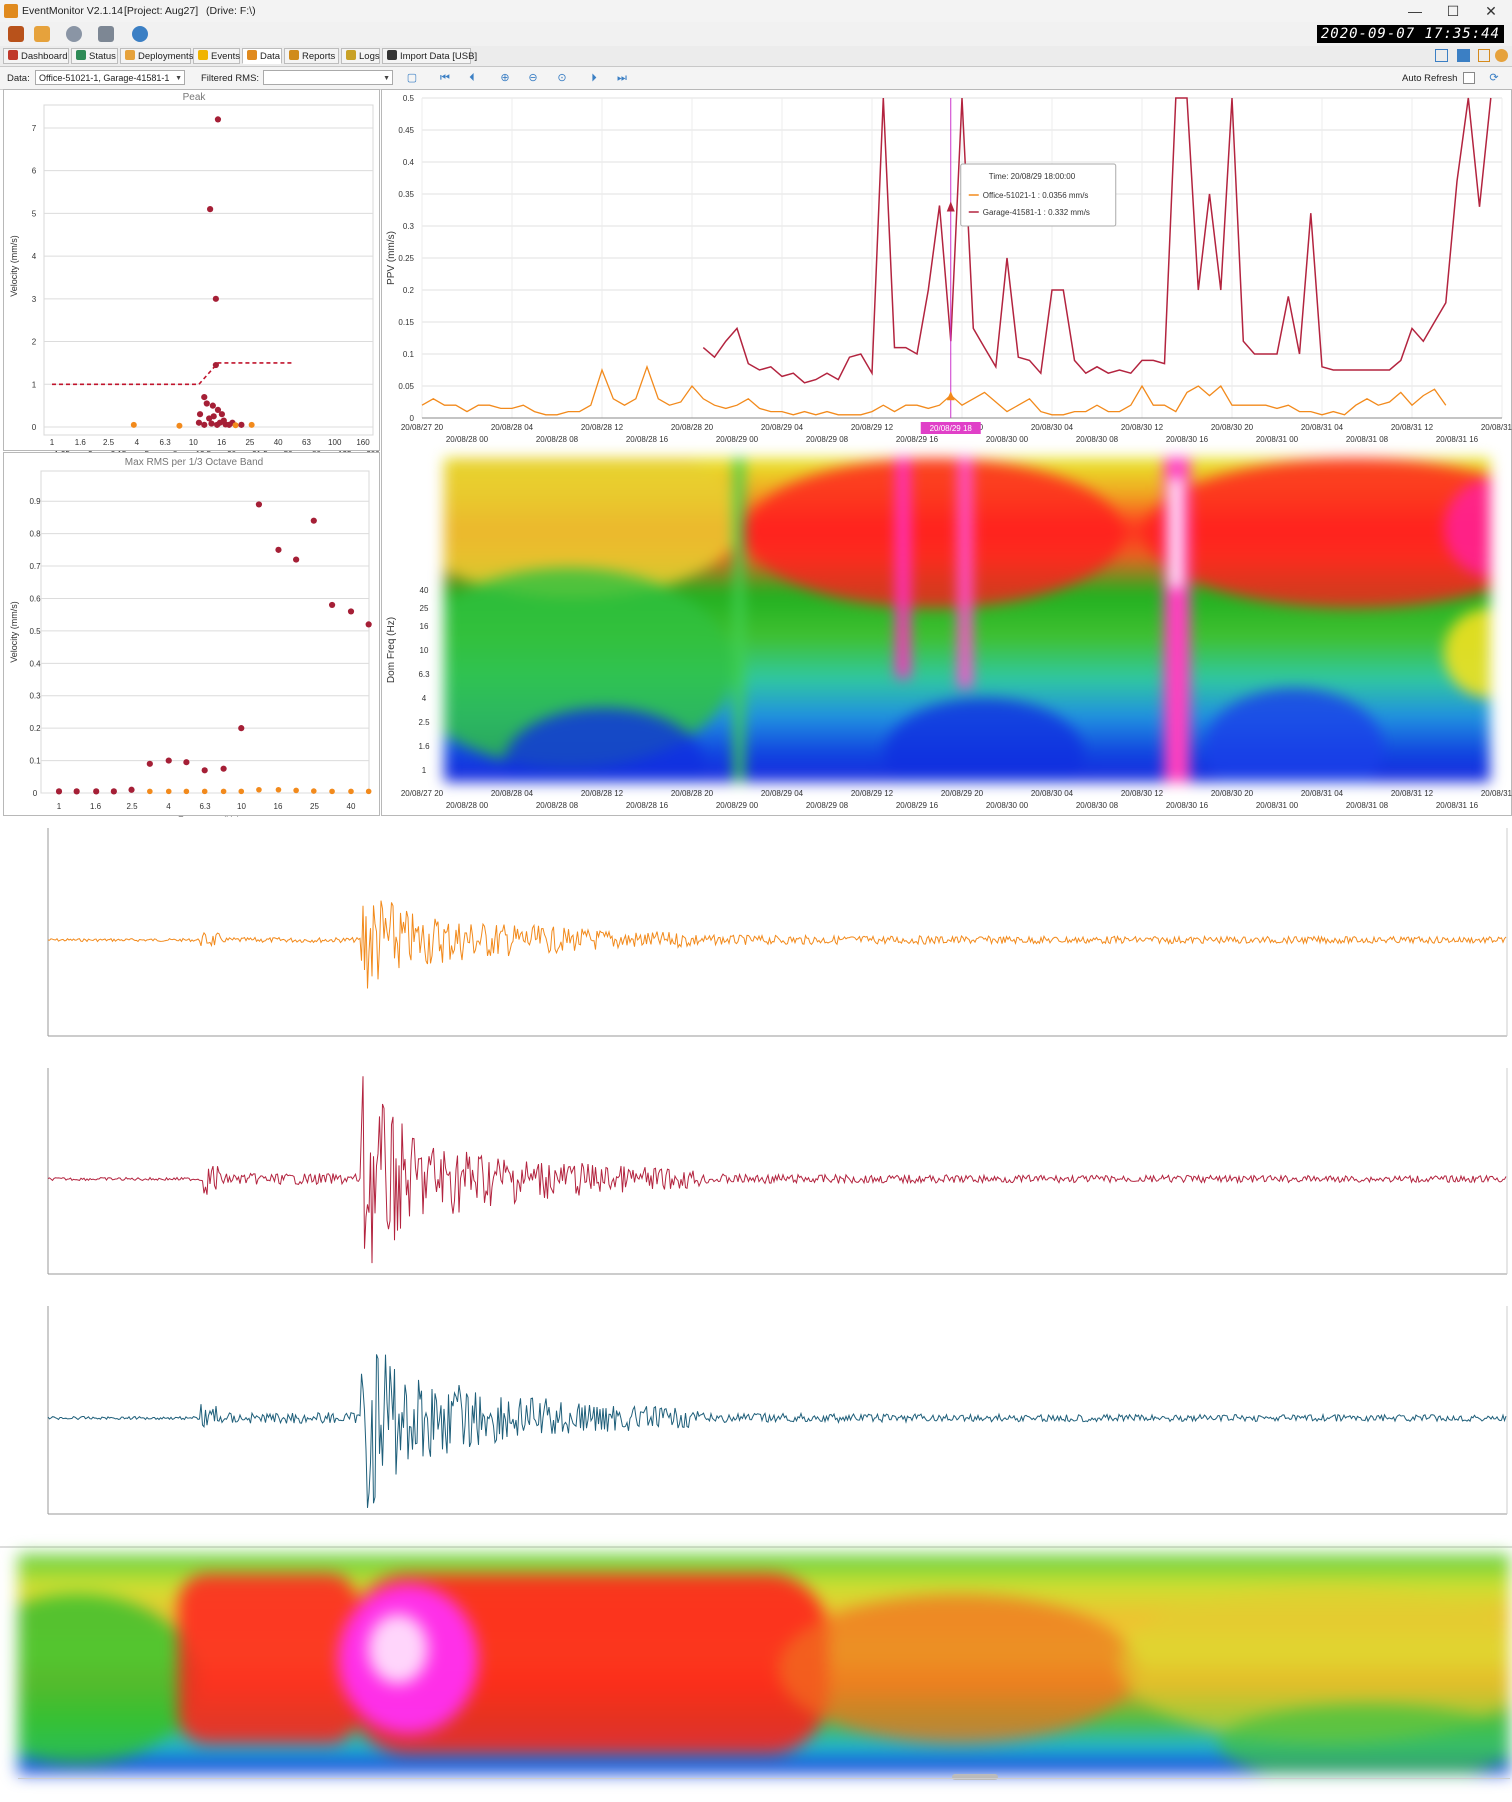 The height and width of the screenshot is (1802, 1512). Describe the element at coordinates (512, 427) in the screenshot. I see `x-tick-label: 20/08/28 04` at that location.